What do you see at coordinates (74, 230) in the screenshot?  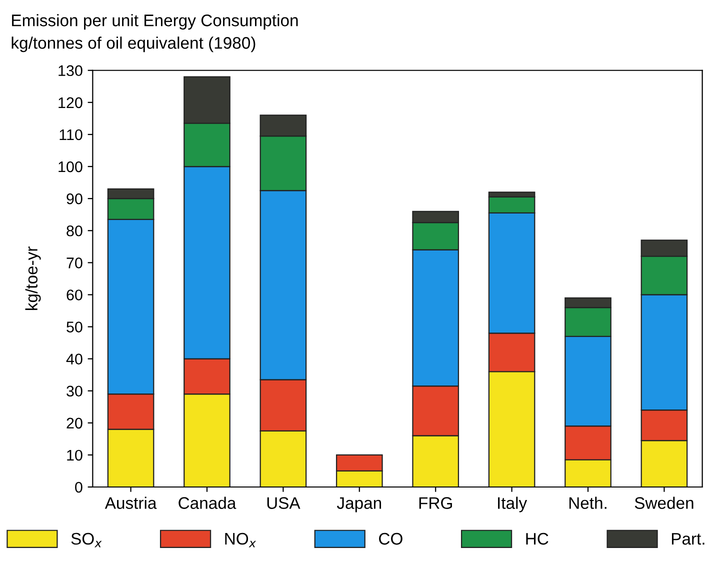 I see `y-tick-label: 80` at bounding box center [74, 230].